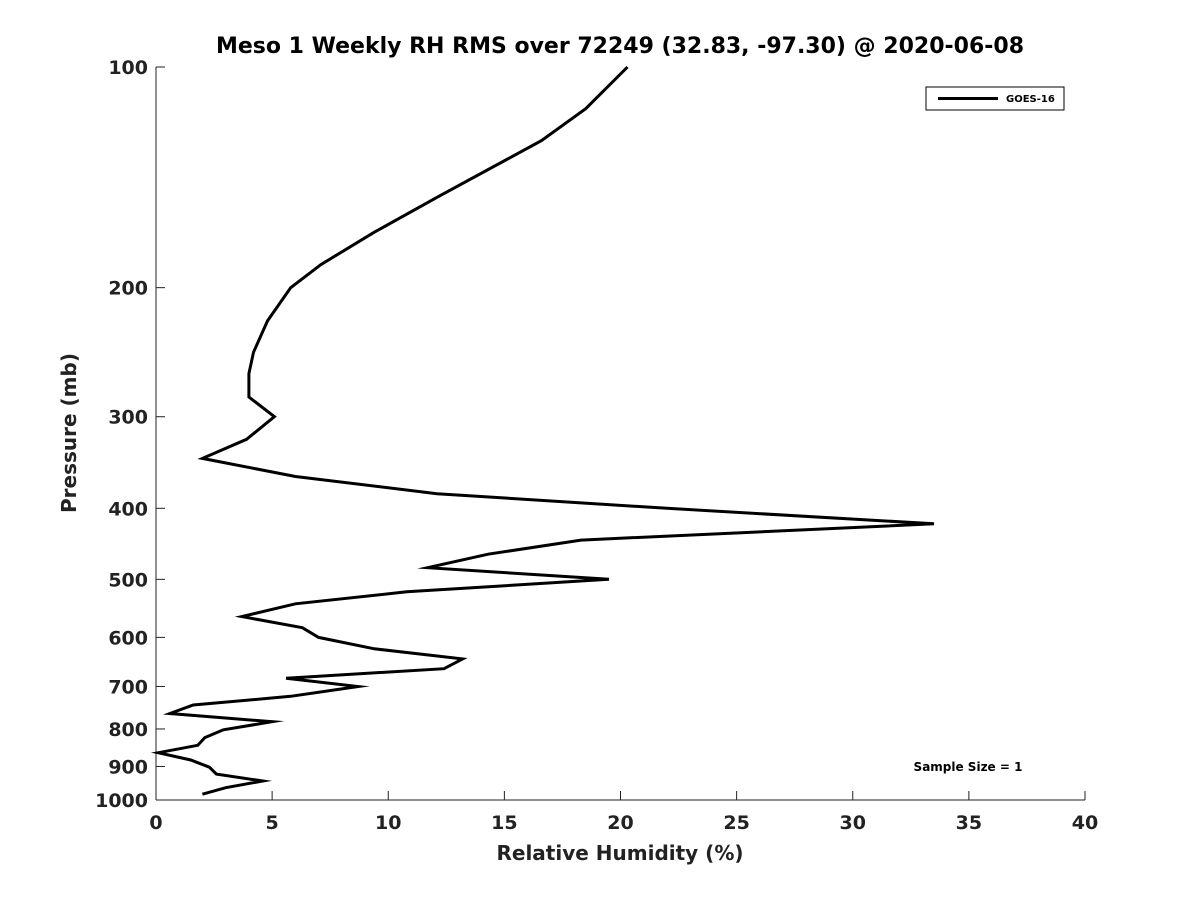 The width and height of the screenshot is (1200, 900). What do you see at coordinates (969, 823) in the screenshot?
I see `x-tick-label: 35` at bounding box center [969, 823].